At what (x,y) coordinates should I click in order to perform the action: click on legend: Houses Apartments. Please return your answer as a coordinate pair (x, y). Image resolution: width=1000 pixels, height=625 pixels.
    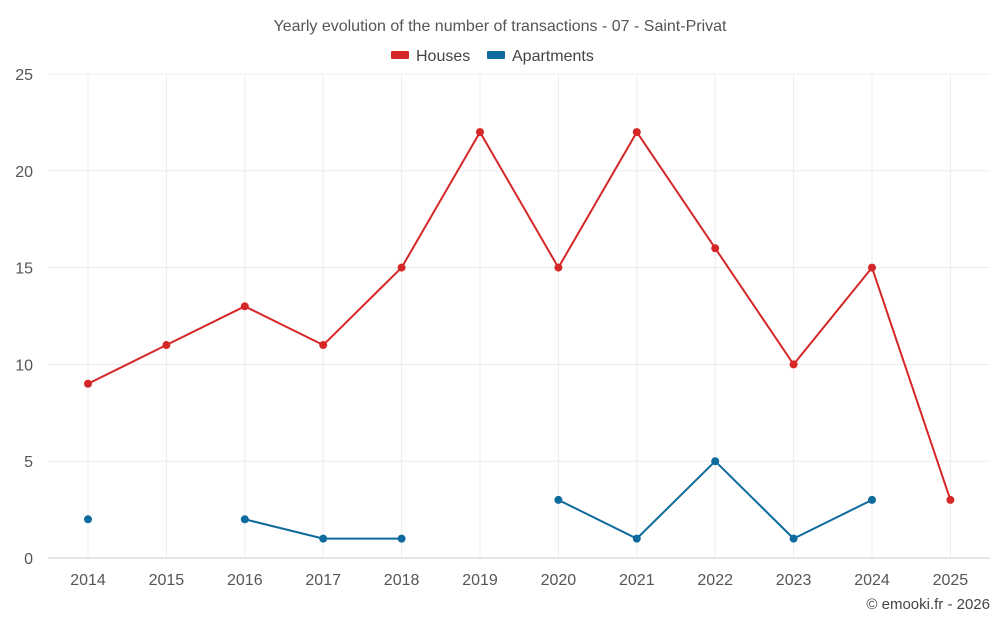
    Looking at the image, I should click on (492, 56).